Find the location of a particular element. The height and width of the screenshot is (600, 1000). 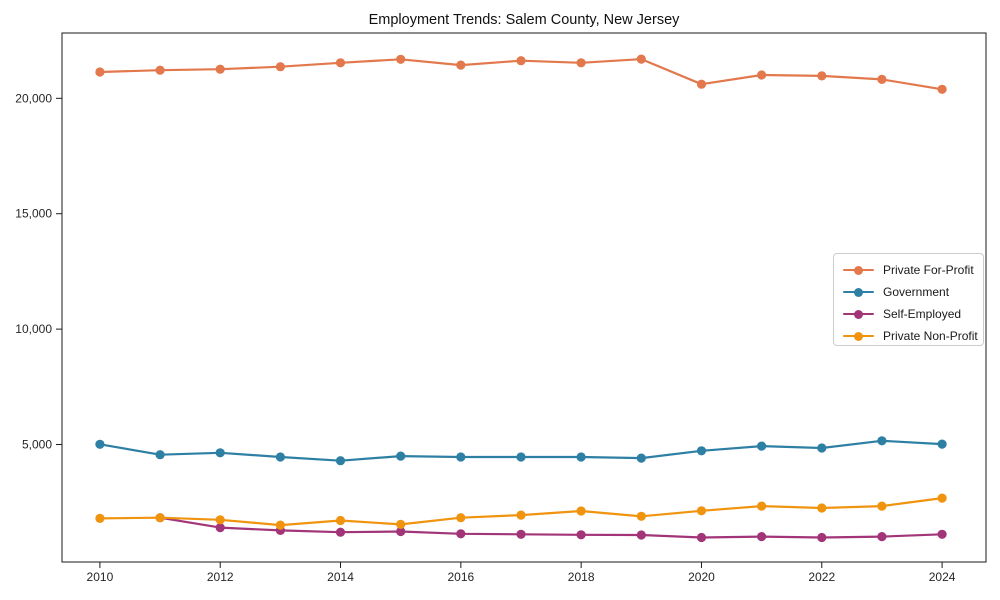

y-tick-label: 15,000 is located at coordinates (33, 214).